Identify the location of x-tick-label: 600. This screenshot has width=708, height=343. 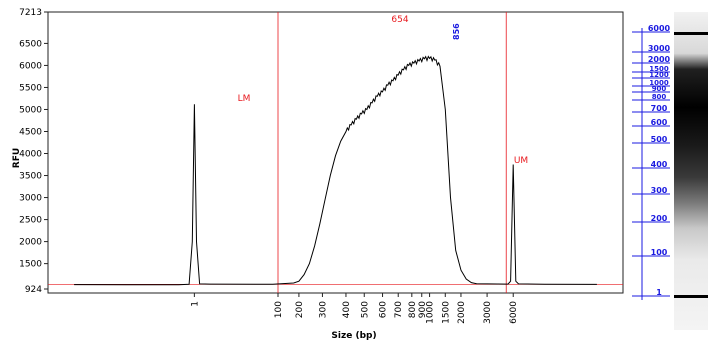
(384, 309).